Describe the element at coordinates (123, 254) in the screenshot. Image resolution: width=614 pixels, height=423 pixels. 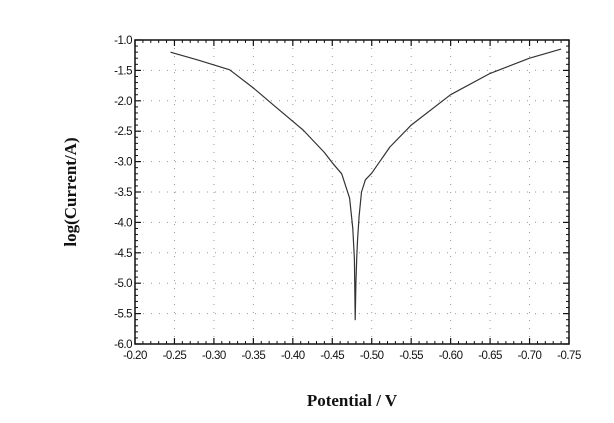
I see `y-tick-label: -4.5` at that location.